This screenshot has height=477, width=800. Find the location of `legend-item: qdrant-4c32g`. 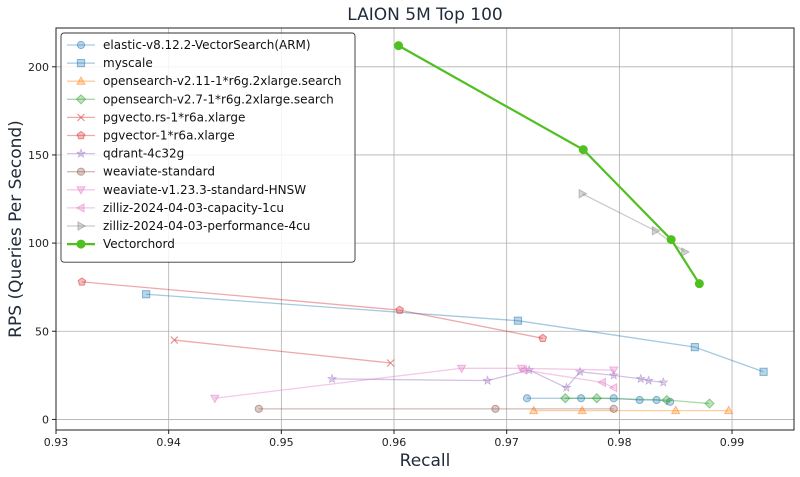

legend-item: qdrant-4c32g is located at coordinates (125, 154).